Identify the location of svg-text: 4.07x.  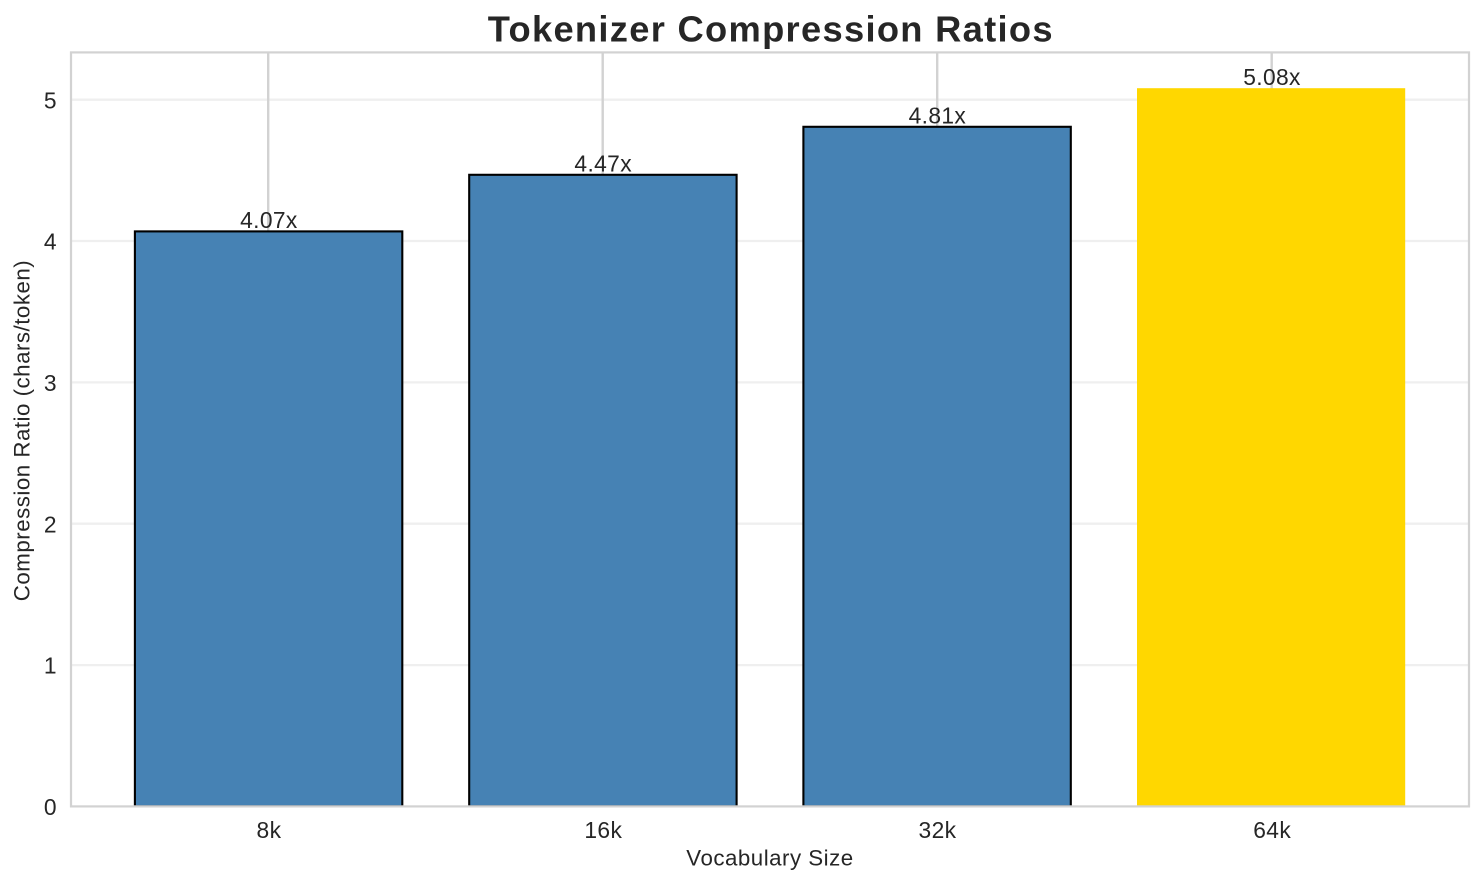
(269, 220).